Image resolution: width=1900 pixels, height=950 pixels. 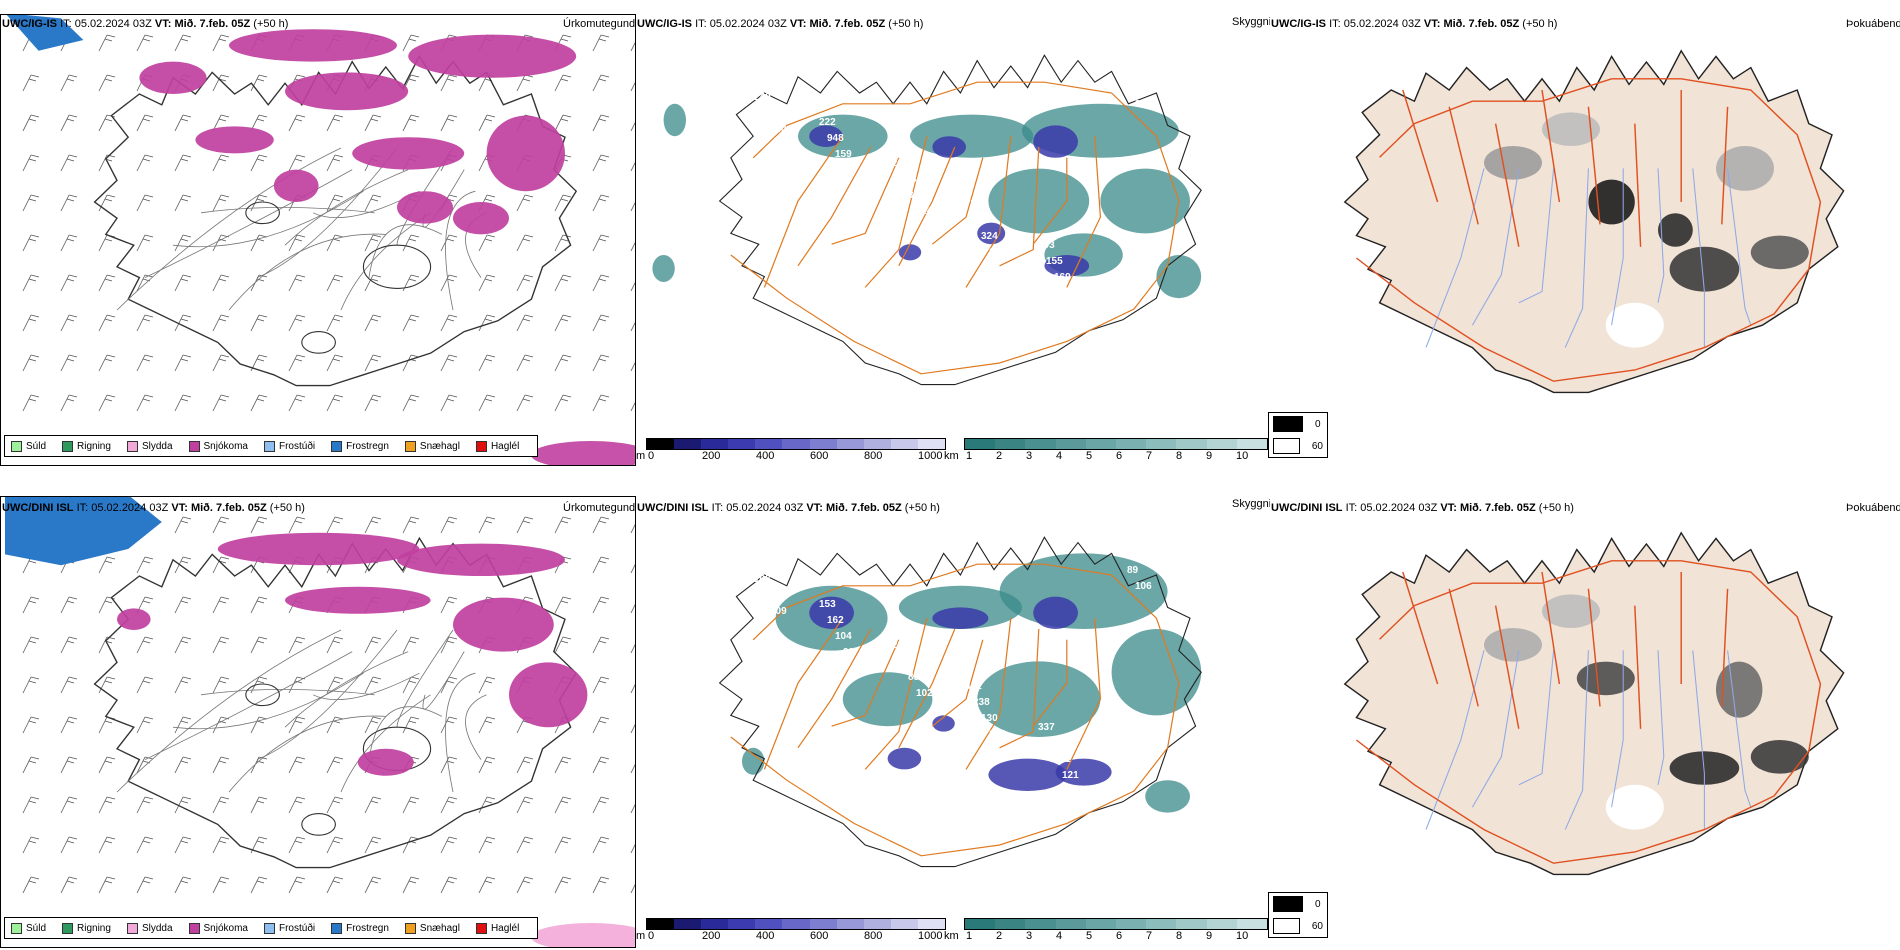 I want to click on visibility-label: 123, so click(x=770, y=595).